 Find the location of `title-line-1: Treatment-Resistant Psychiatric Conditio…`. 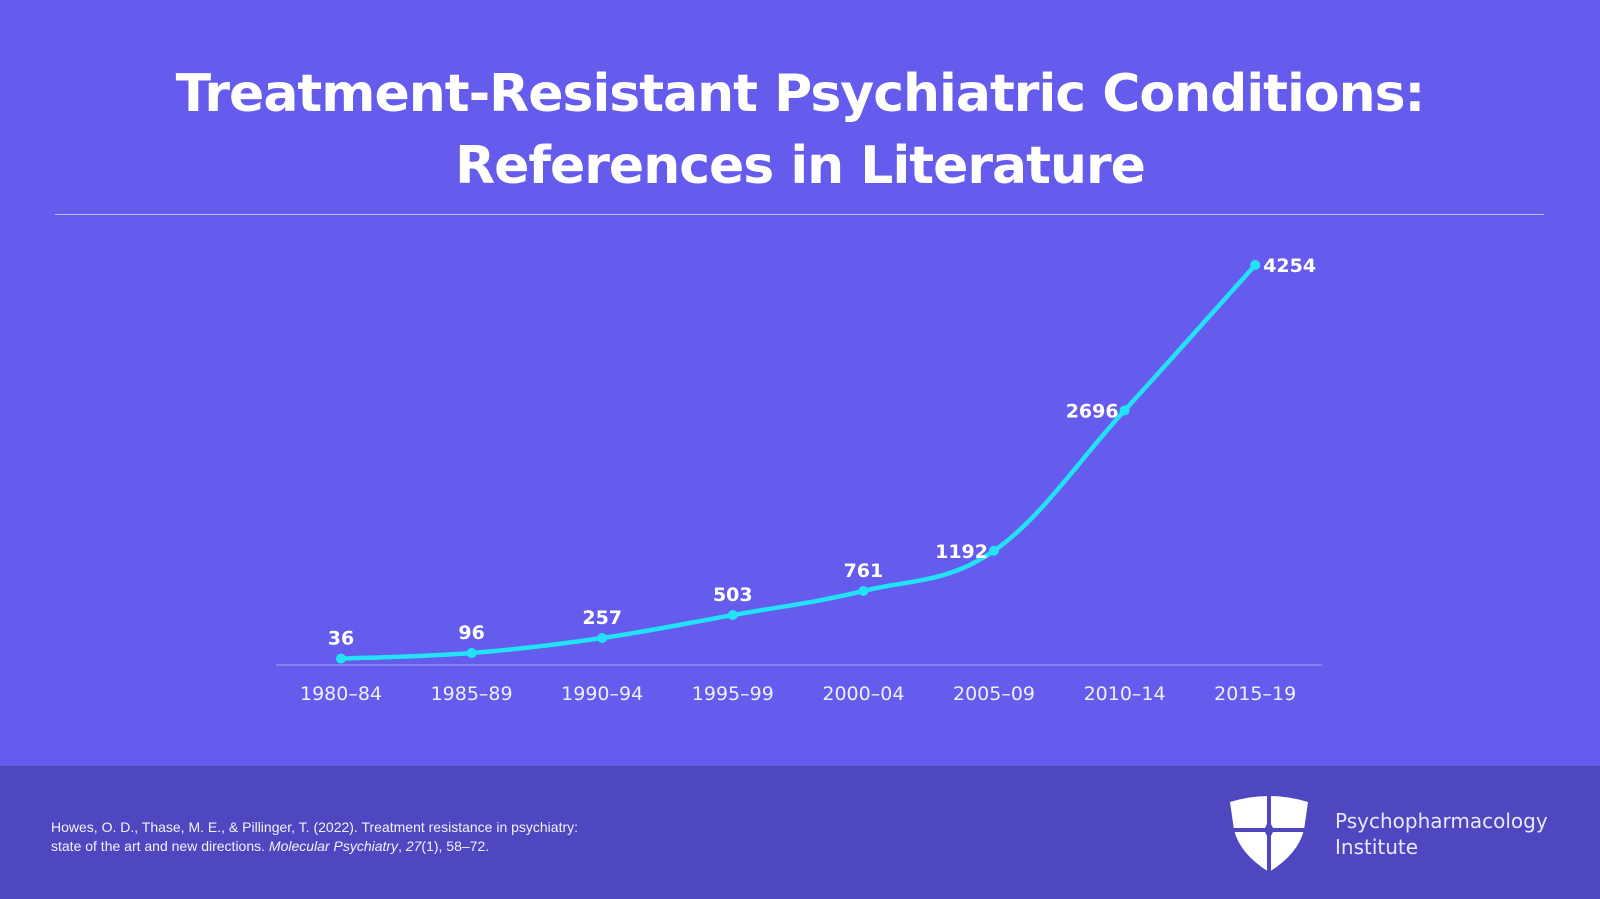

title-line-1: Treatment-Resistant Psychiatric Conditio… is located at coordinates (800, 94).